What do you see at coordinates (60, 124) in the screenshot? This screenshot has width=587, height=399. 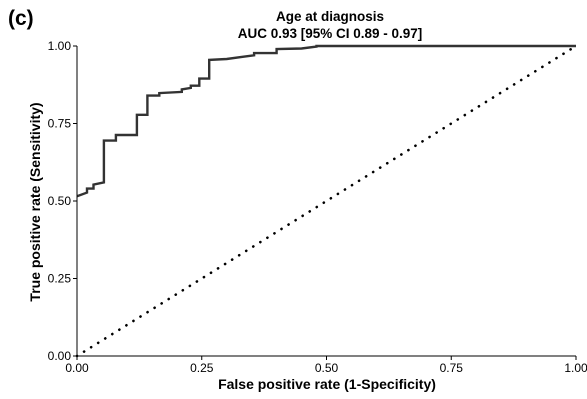 I see `y-tick-label: 0.75` at bounding box center [60, 124].